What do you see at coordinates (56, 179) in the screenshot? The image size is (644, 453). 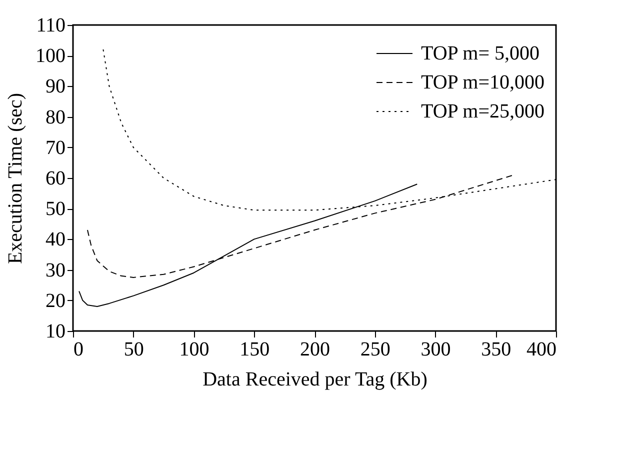 I see `y-tick-label: 60` at bounding box center [56, 179].